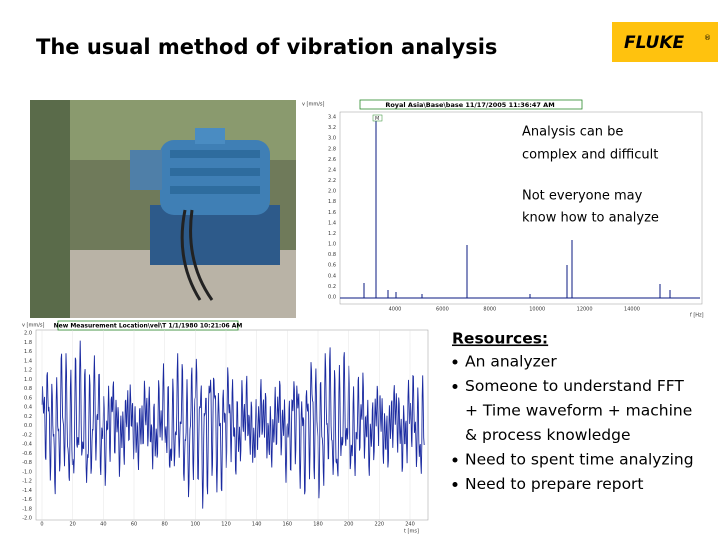 The image size is (728, 550). What do you see at coordinates (27, 454) in the screenshot?
I see `y-tick-label: -0.6` at bounding box center [27, 454].